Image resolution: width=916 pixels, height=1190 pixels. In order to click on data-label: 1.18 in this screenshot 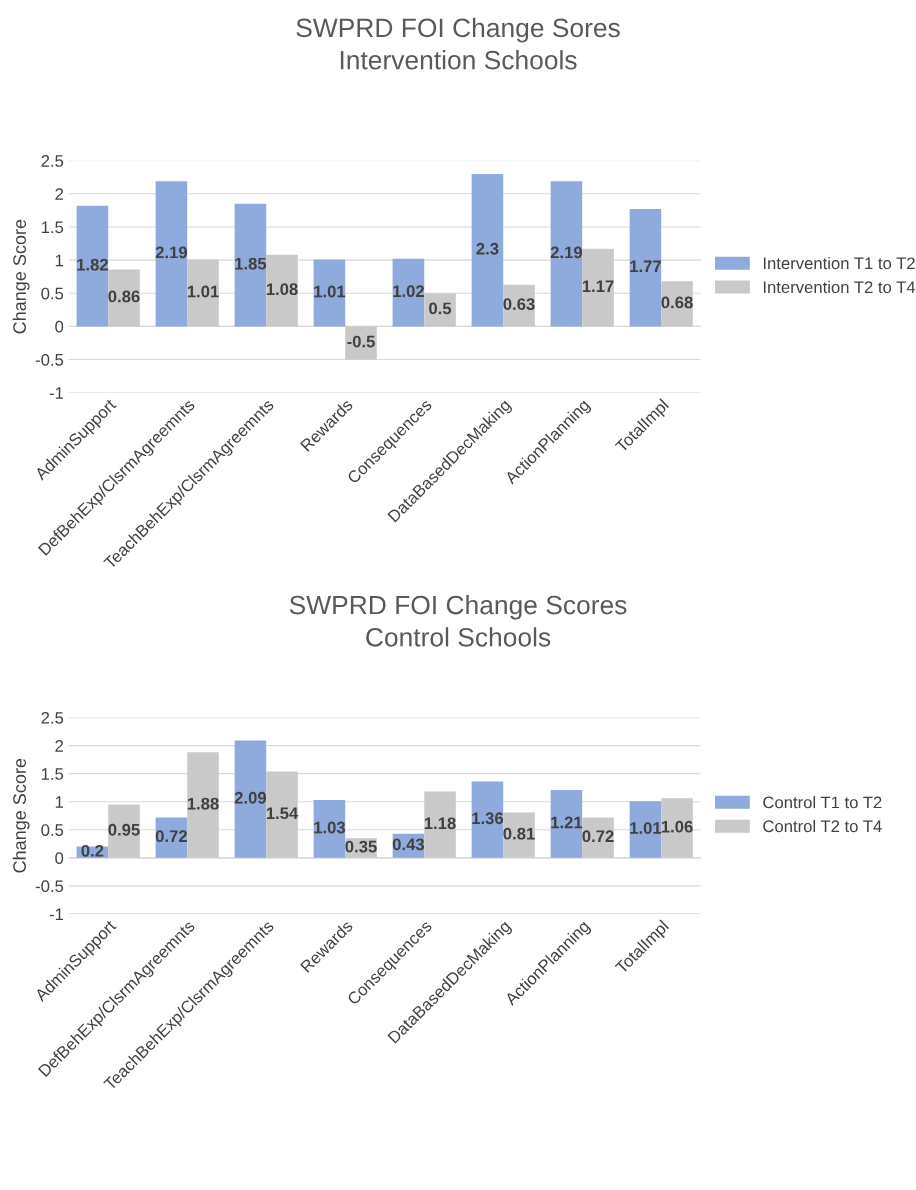, I will do `click(440, 823)`.